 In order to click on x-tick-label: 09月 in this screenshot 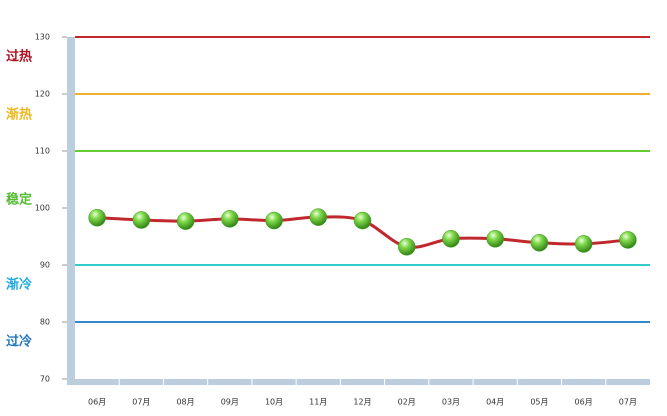, I will do `click(230, 402)`.